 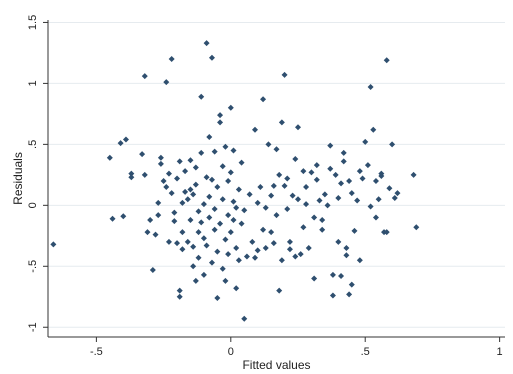 What do you see at coordinates (96, 352) in the screenshot?
I see `x-tick-label: -.5` at bounding box center [96, 352].